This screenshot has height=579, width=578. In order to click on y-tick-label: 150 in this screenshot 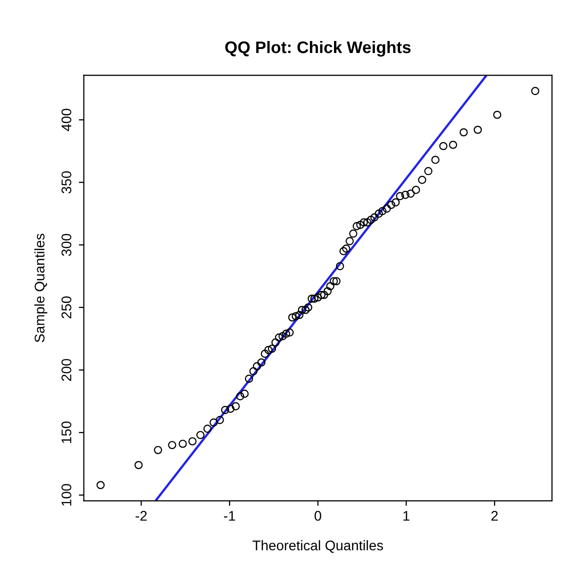, I will do `click(67, 432)`.